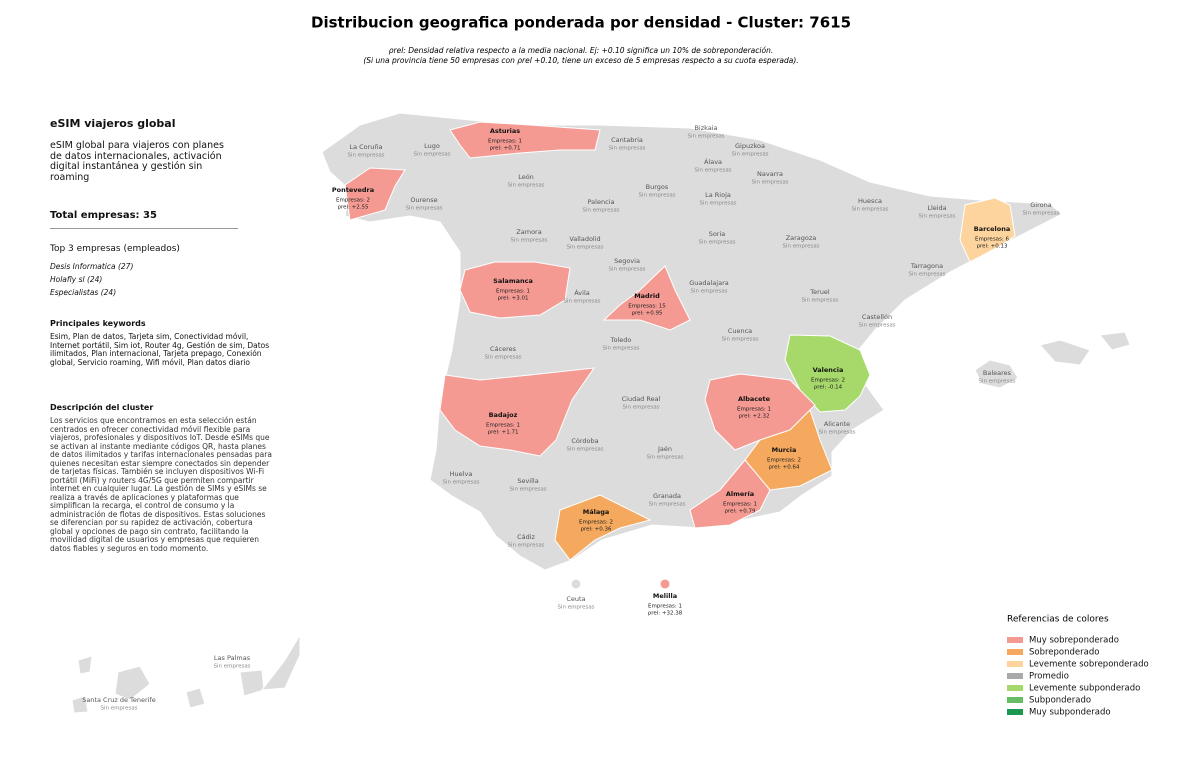 This screenshot has width=1200, height=761. I want to click on province-name: Segovia, so click(627, 261).